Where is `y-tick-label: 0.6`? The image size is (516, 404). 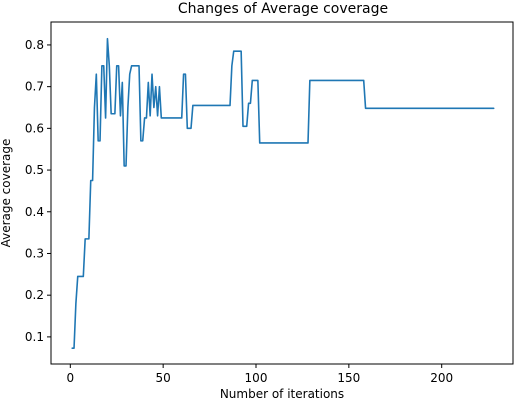 y-tick-label: 0.6 is located at coordinates (34, 128).